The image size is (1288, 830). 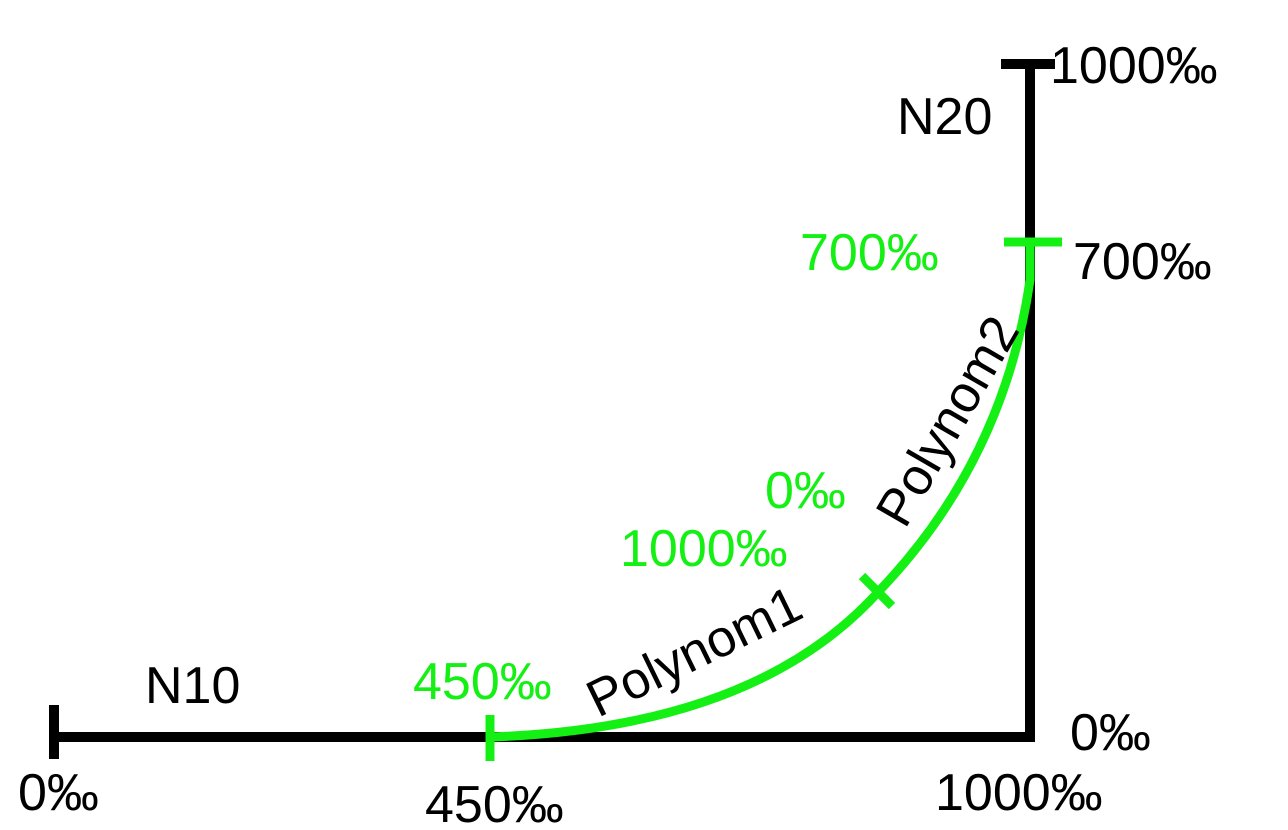 What do you see at coordinates (869, 253) in the screenshot?
I see `polynom2-end-label: 700‰` at bounding box center [869, 253].